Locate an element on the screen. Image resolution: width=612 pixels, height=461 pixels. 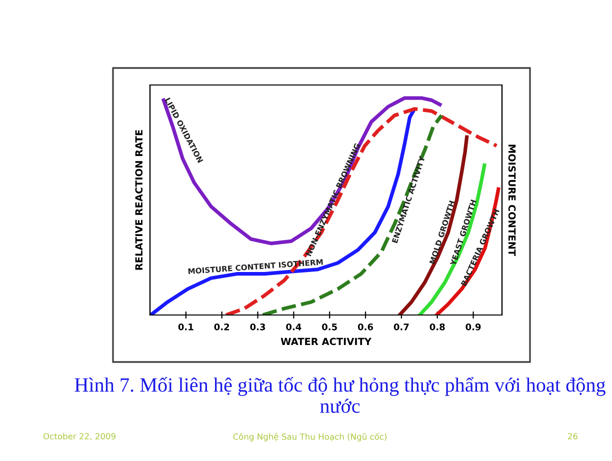
y2-axis-title: MOISTURE CONTENT is located at coordinates (512, 200).